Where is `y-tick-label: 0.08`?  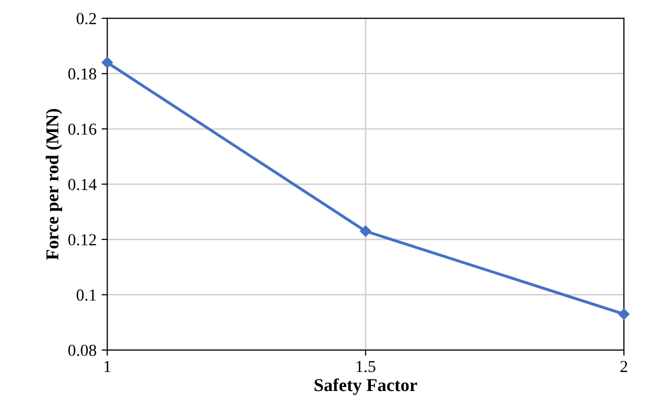 y-tick-label: 0.08 is located at coordinates (82, 350).